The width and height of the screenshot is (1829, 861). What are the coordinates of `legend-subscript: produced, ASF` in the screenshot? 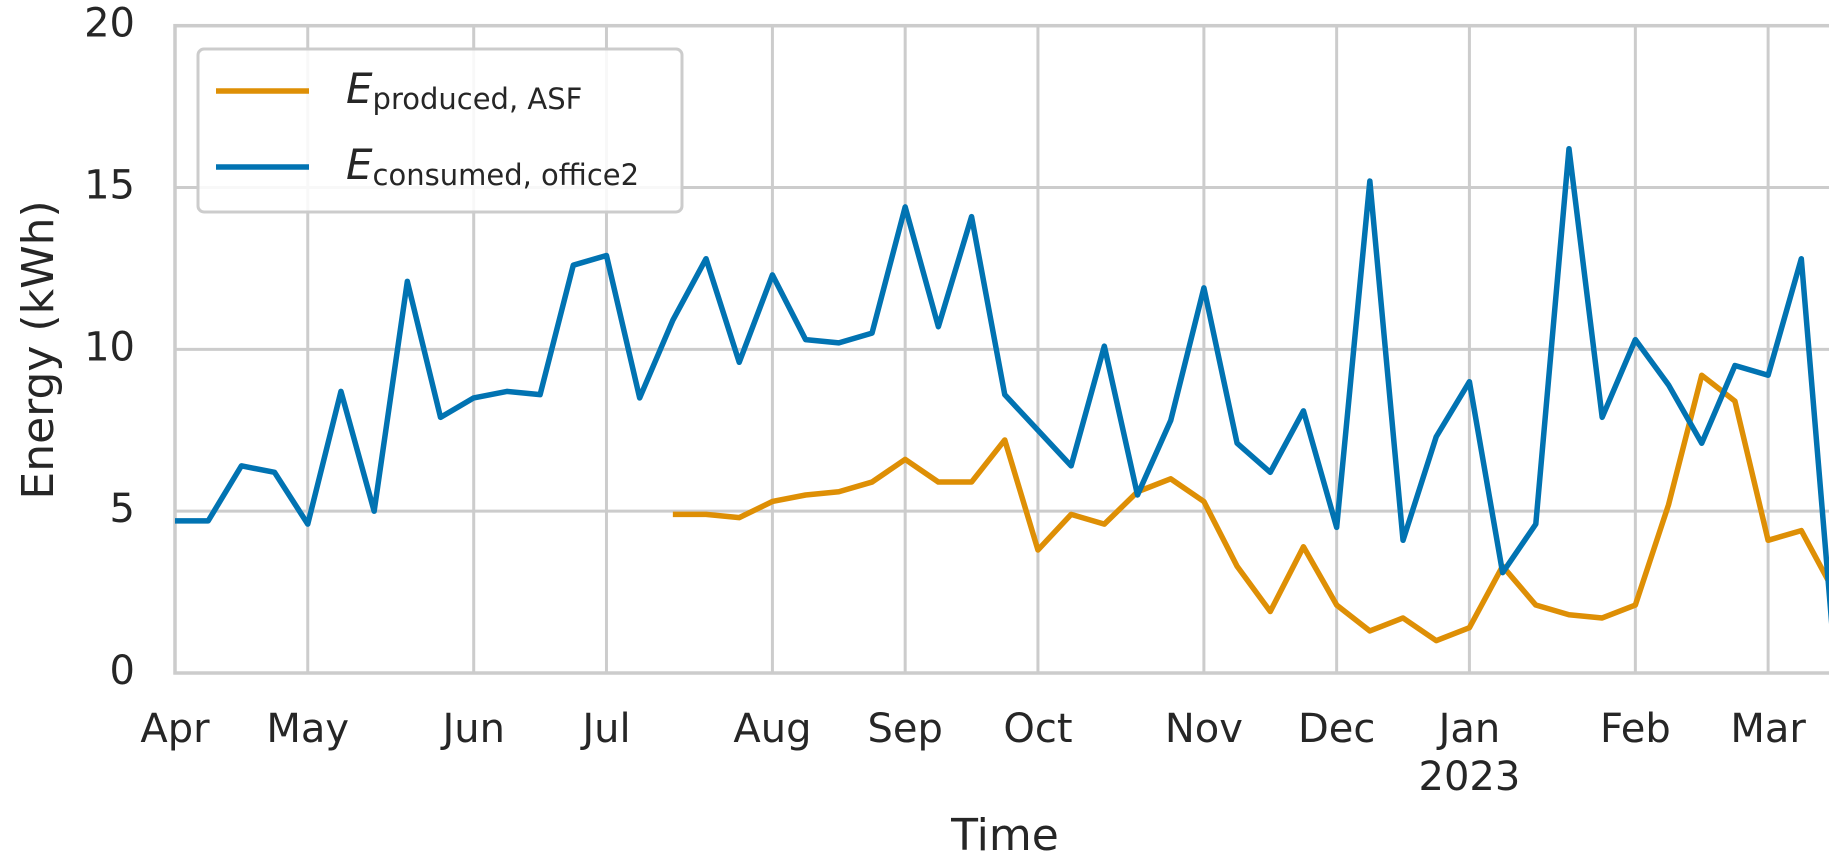 It's located at (478, 99).